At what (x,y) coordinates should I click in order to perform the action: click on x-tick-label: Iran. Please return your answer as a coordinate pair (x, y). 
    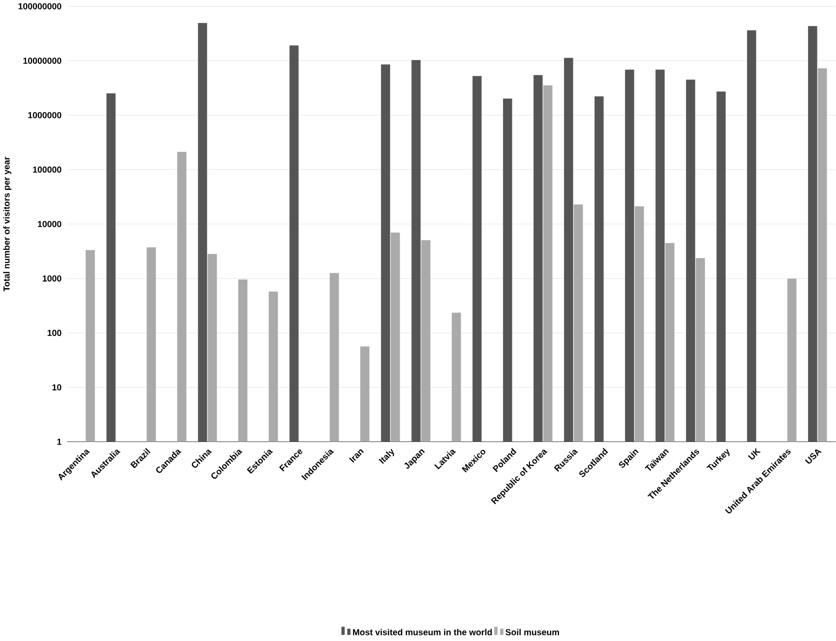
    Looking at the image, I should click on (356, 456).